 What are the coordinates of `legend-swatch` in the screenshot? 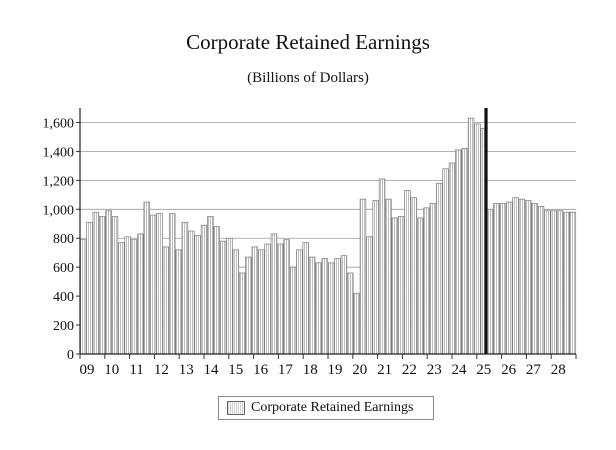 It's located at (236, 408).